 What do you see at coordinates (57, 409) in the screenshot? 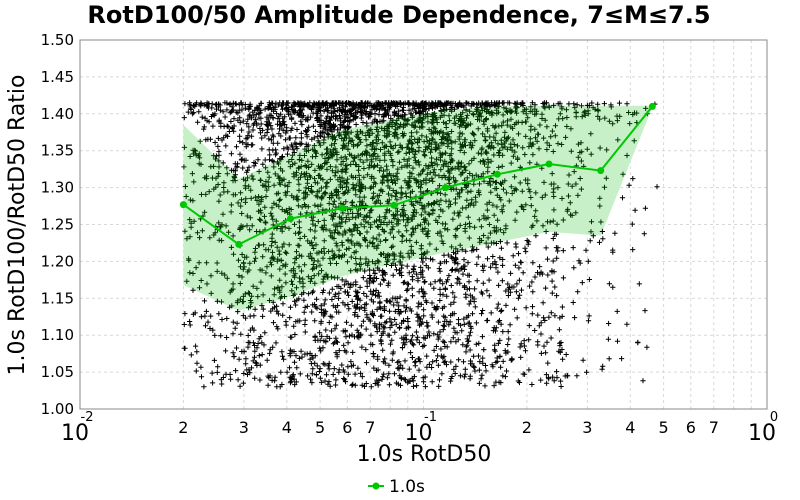
I see `y-tick-label: 1.00` at bounding box center [57, 409].